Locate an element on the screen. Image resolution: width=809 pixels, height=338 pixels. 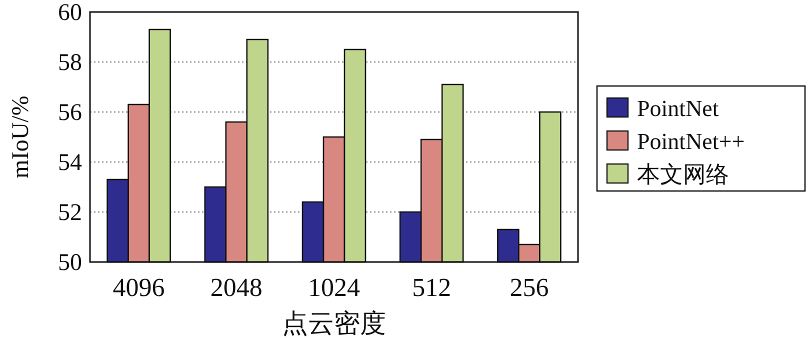
legend-label: PointNet is located at coordinates (678, 108).